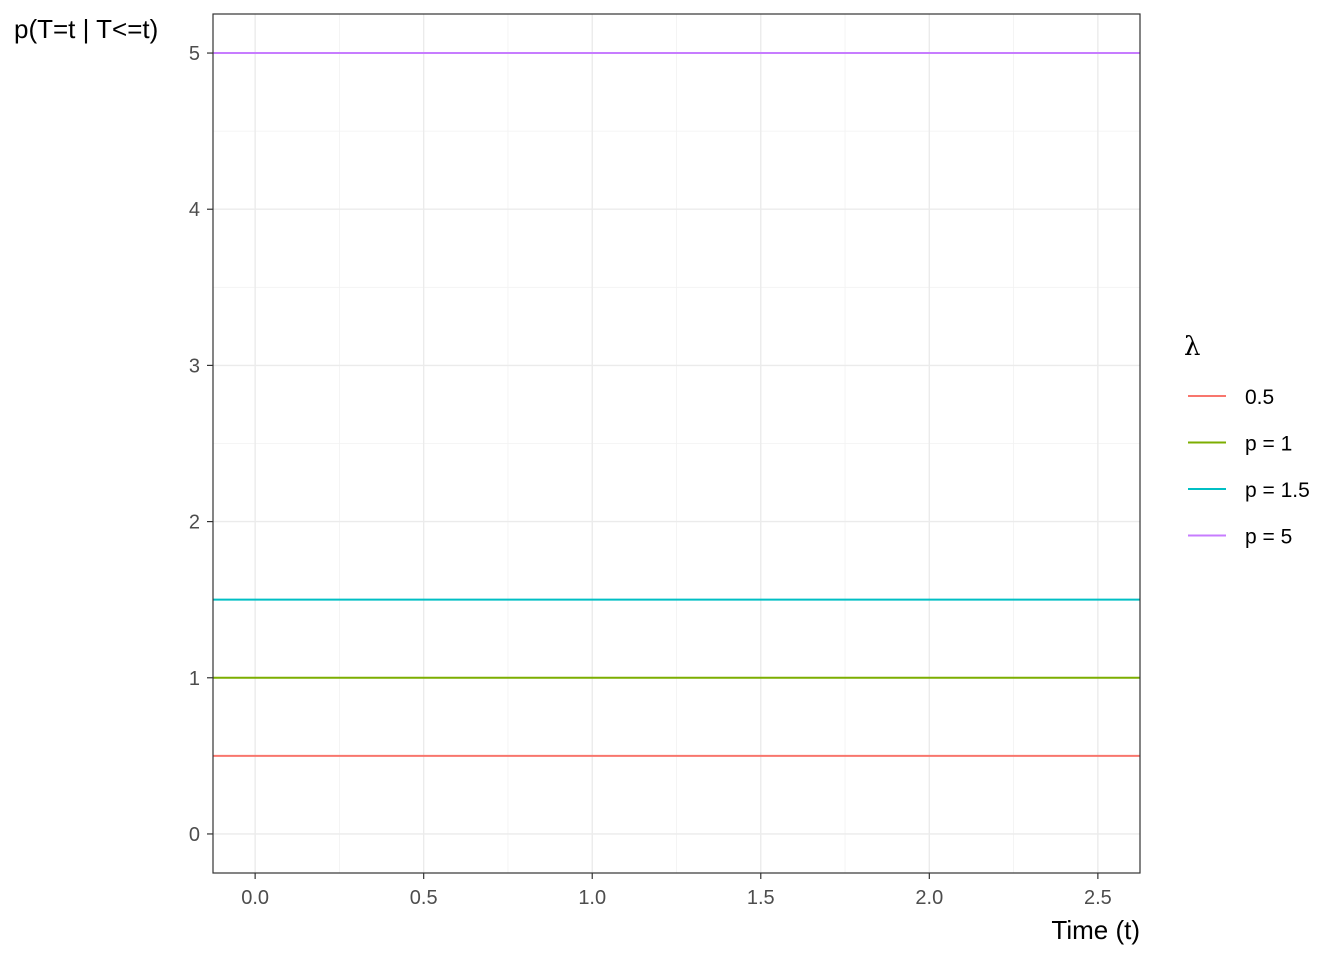 The width and height of the screenshot is (1344, 960). I want to click on y-axis-title: p(T=t | T<=t), so click(86, 29).